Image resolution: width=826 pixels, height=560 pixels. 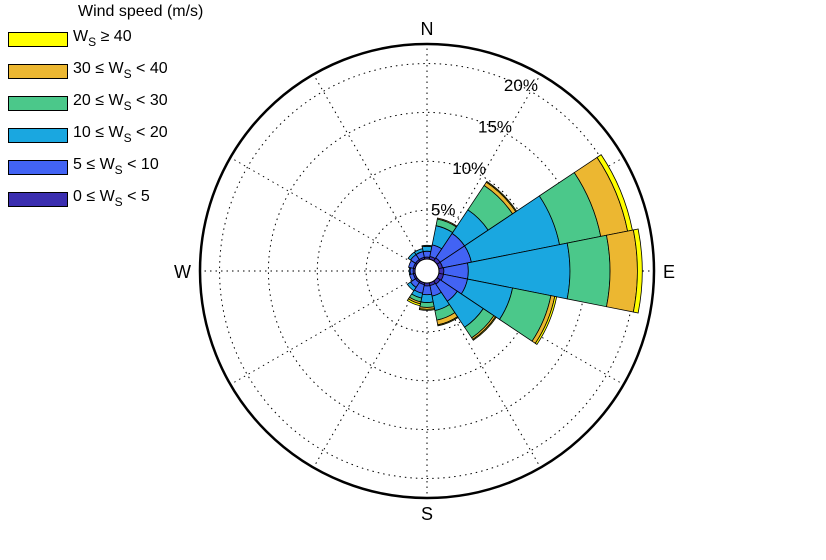 I want to click on legend-item: WS ≥ 40, so click(x=106, y=41).